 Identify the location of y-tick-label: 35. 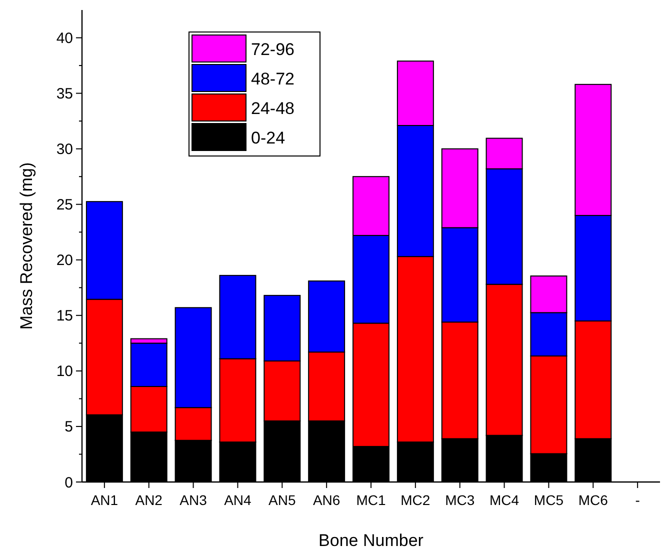
(64, 94).